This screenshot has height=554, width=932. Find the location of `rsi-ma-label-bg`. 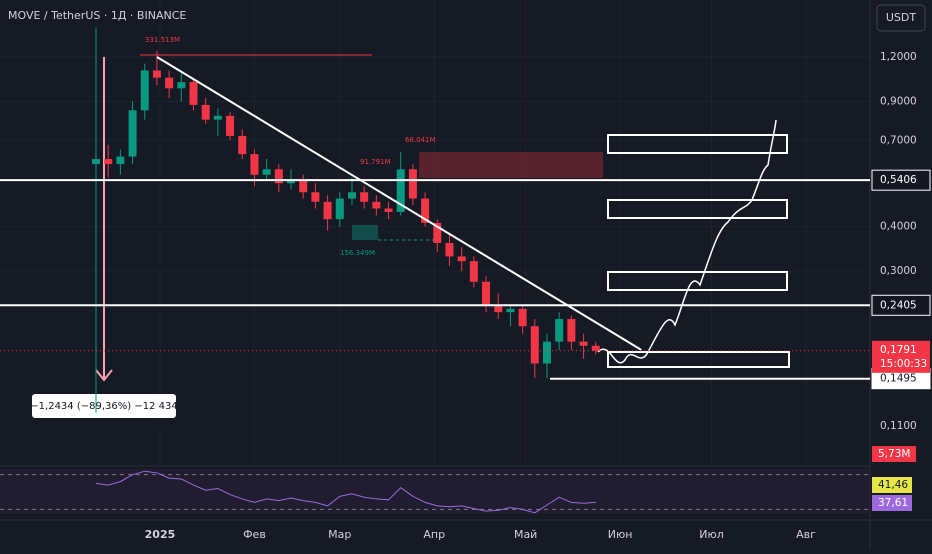

rsi-ma-label-bg is located at coordinates (892, 503).